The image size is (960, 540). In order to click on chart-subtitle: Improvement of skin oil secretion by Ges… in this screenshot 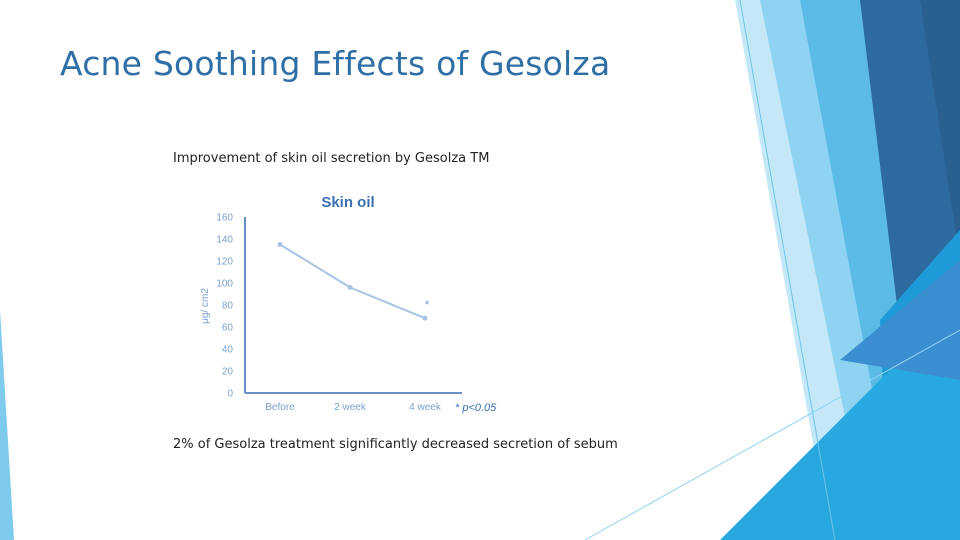, I will do `click(331, 158)`.